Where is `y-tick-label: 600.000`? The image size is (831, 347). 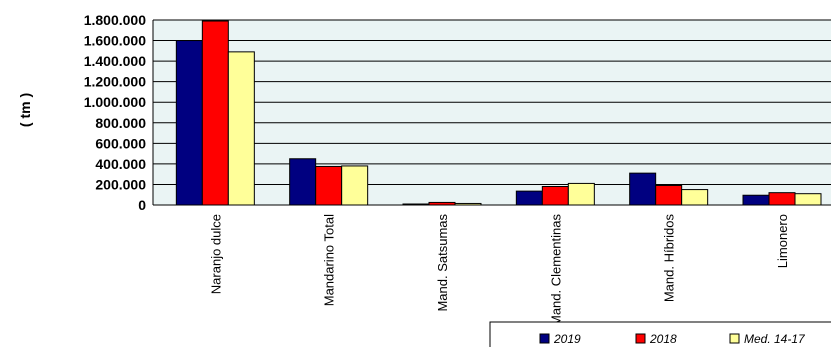
y-tick-label: 600.000 is located at coordinates (120, 143).